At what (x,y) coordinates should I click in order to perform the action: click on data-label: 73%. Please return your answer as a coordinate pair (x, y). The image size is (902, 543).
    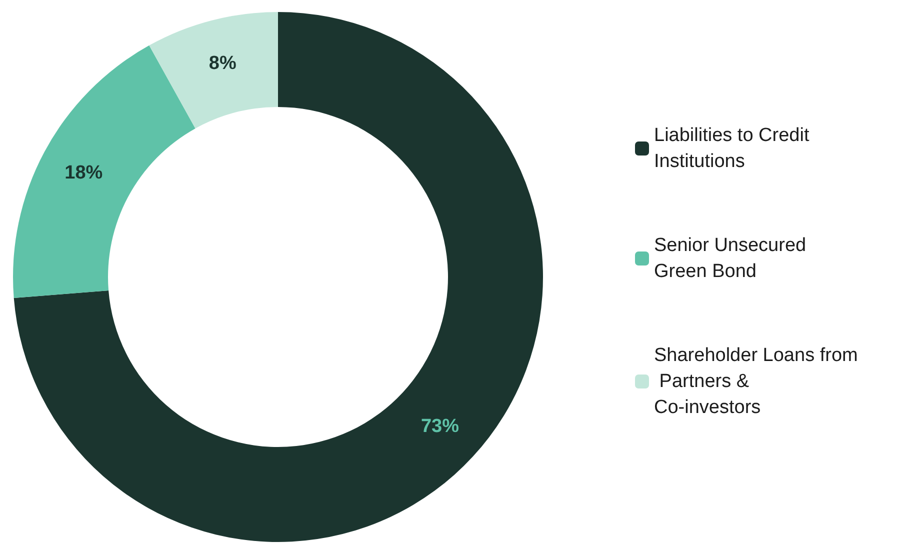
    Looking at the image, I should click on (440, 427).